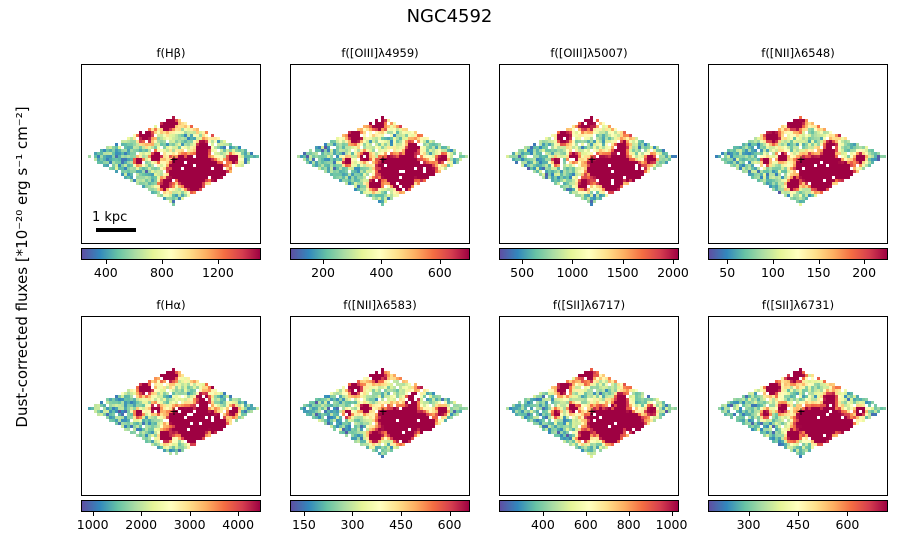 The height and width of the screenshot is (536, 899). Describe the element at coordinates (352, 524) in the screenshot. I see `colorbar-tick-label: 300` at that location.